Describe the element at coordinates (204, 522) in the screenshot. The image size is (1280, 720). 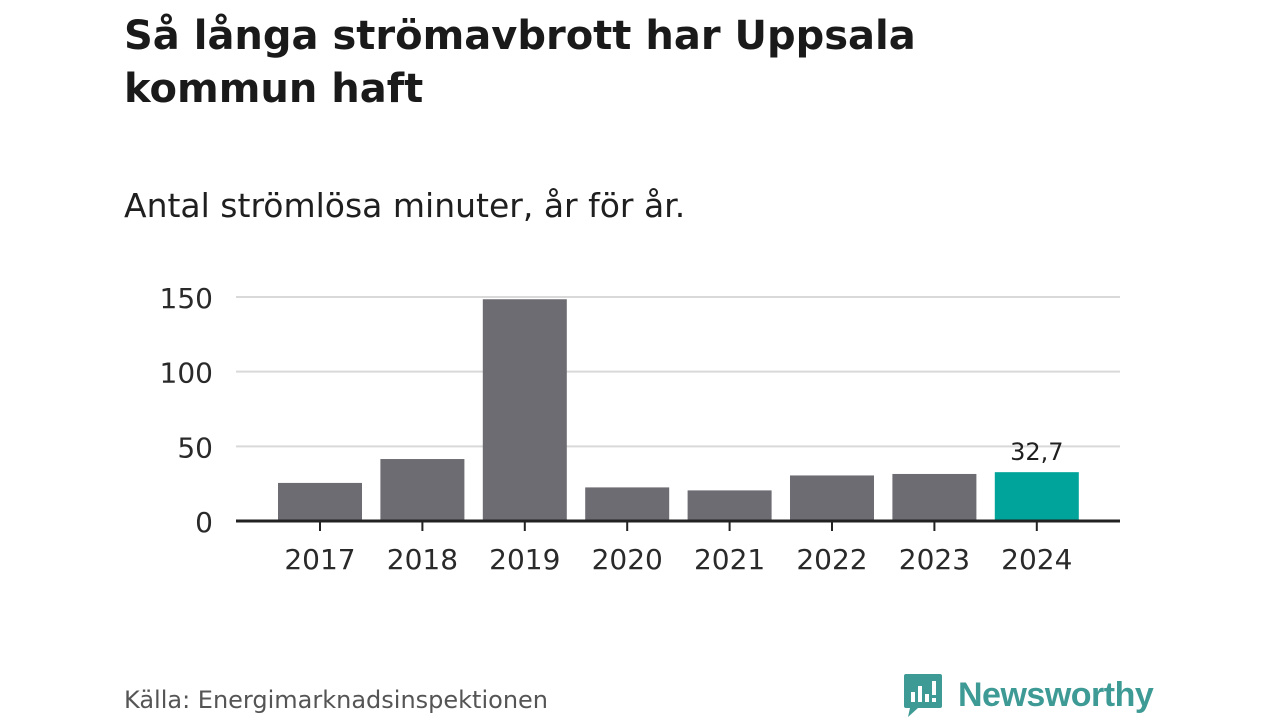
I see `y-tick-label: 0` at that location.